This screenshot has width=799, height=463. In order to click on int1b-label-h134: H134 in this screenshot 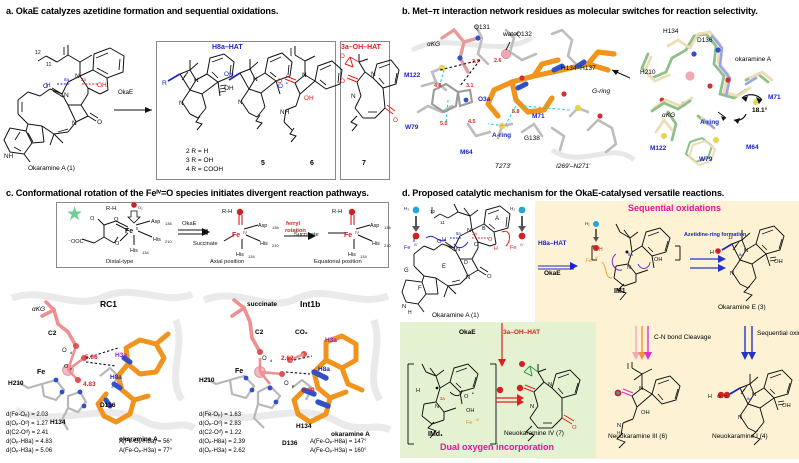, I will do `click(304, 426)`.